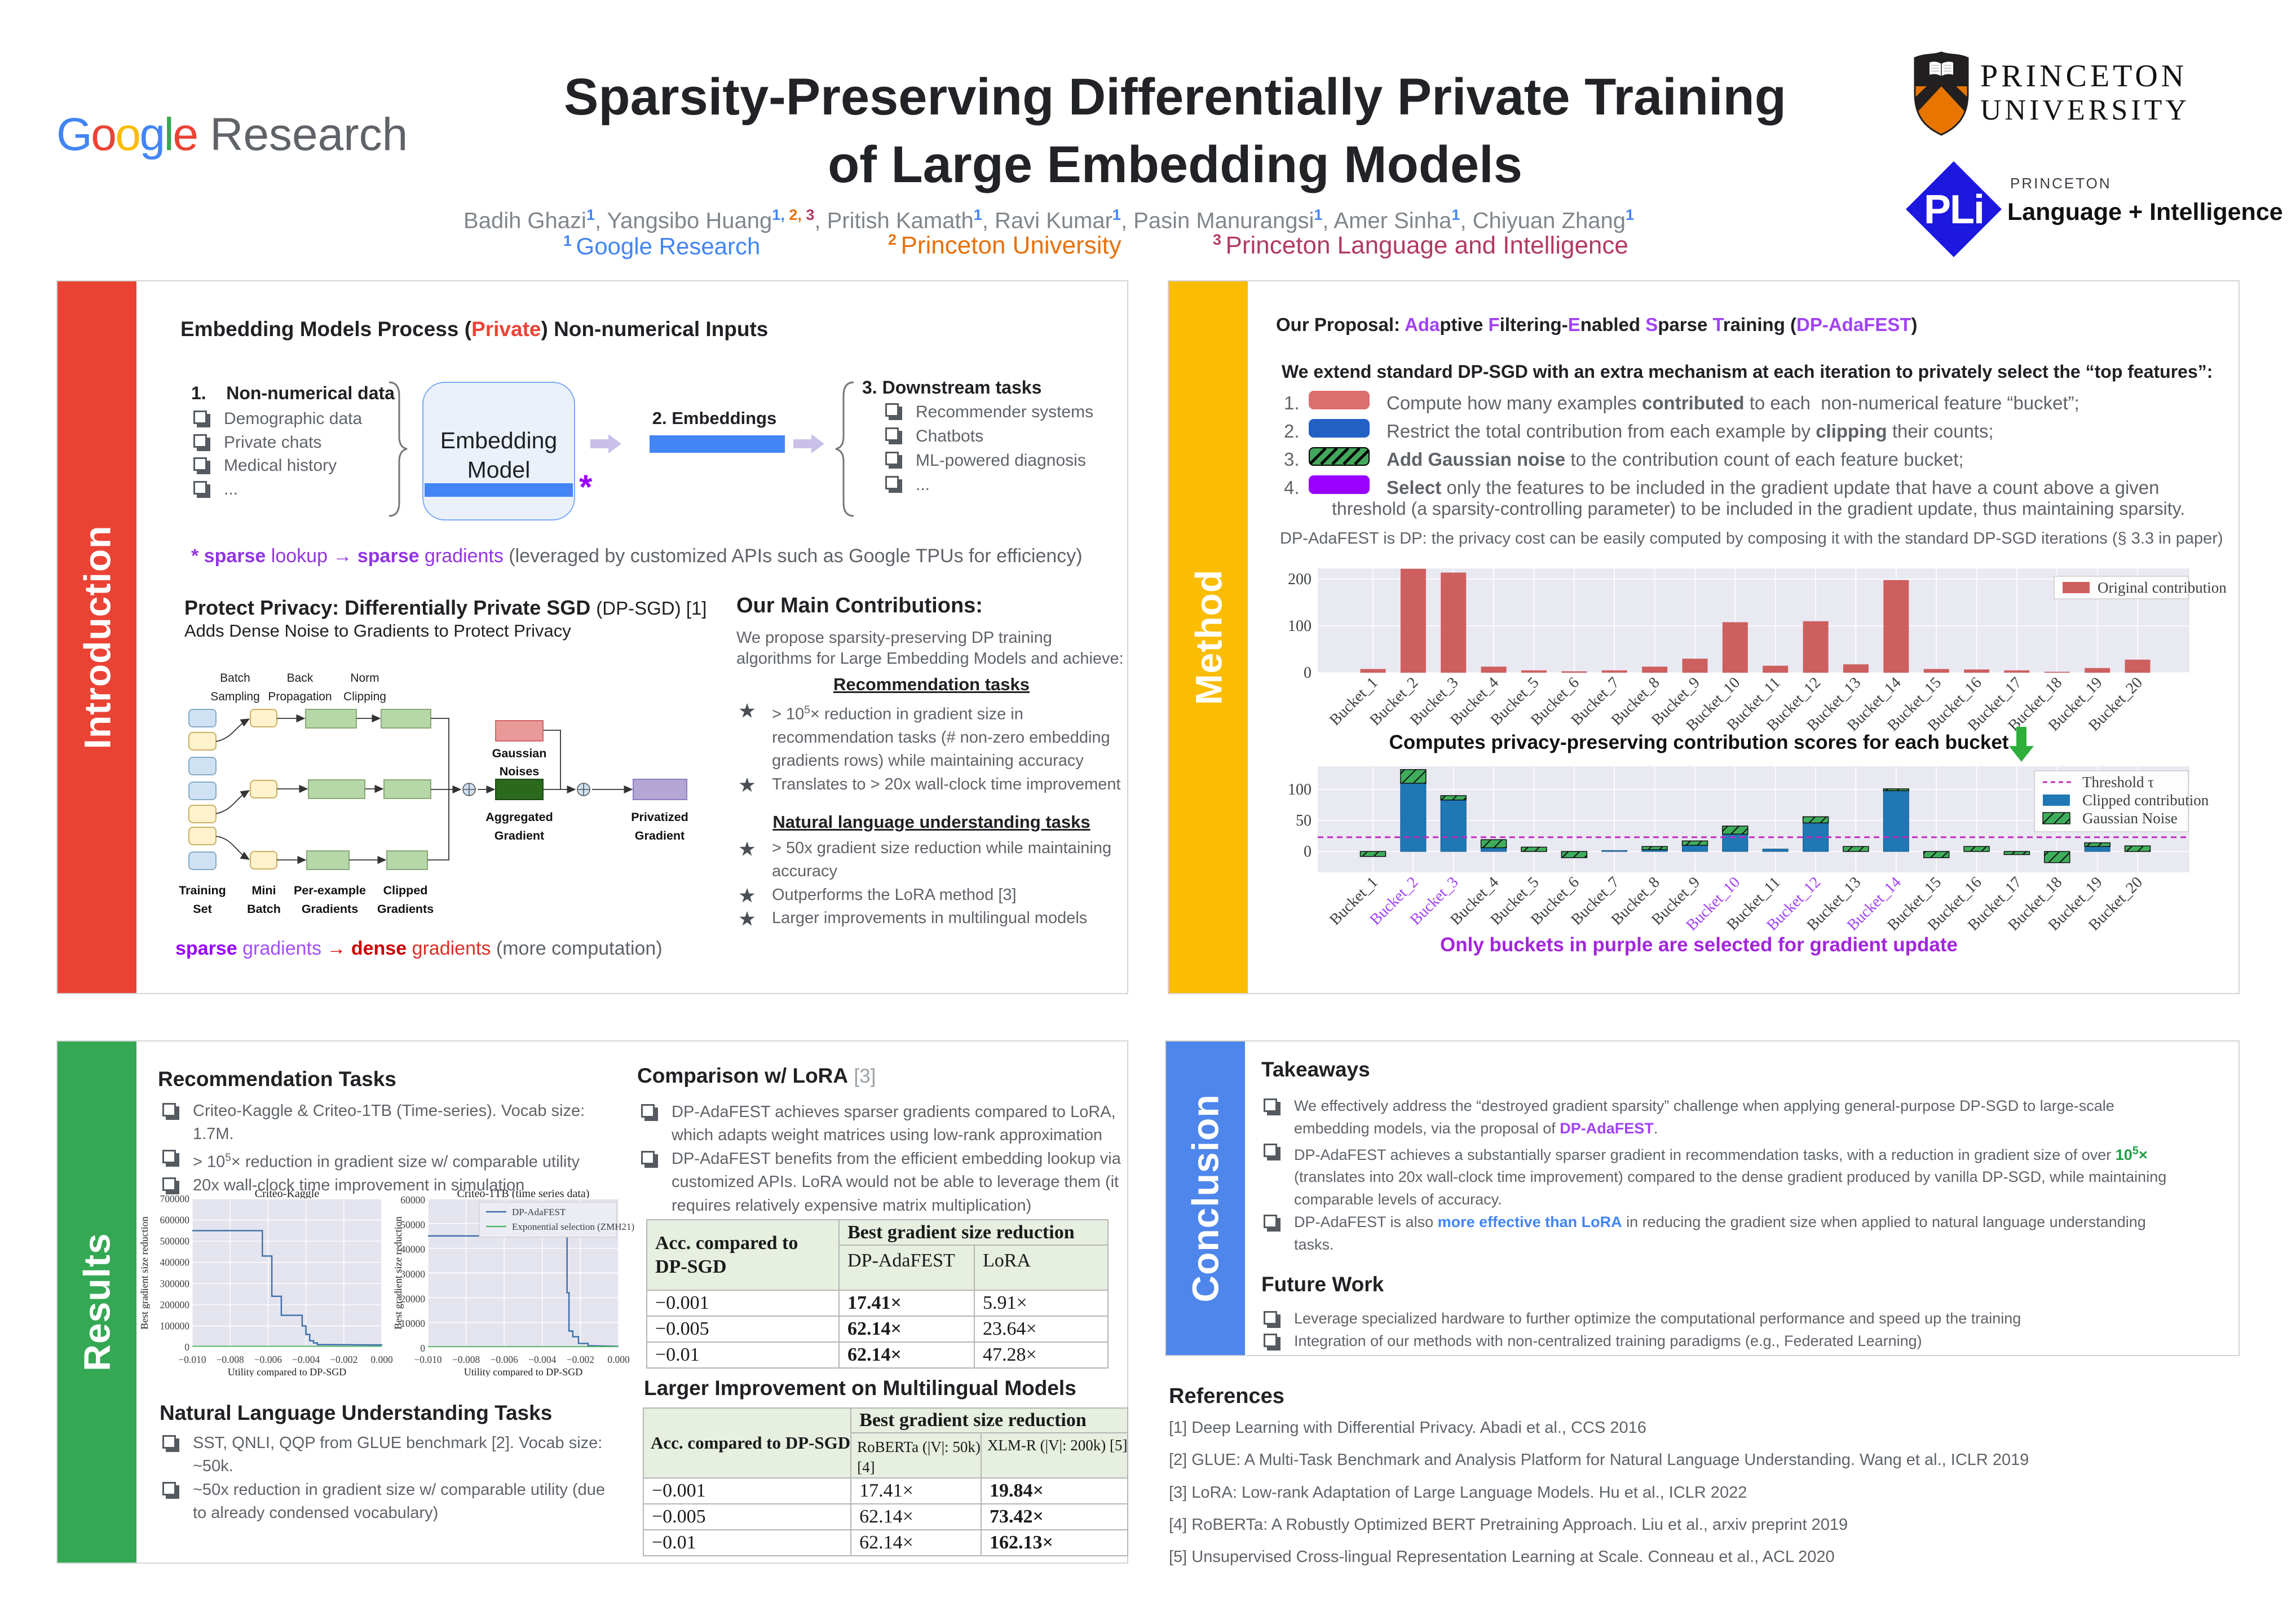  Describe the element at coordinates (2118, 782) in the screenshot. I see `svg-text: Threshold τ` at that location.